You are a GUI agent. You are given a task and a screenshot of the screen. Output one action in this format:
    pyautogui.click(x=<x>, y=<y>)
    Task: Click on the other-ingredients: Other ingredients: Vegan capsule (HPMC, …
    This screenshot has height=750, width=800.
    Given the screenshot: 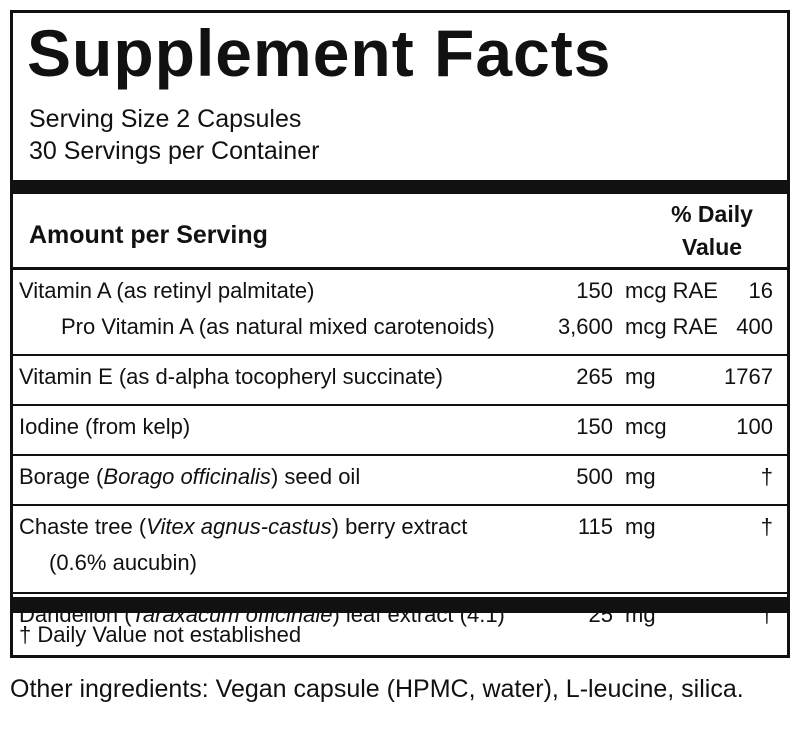 What is the action you would take?
    pyautogui.click(x=377, y=689)
    